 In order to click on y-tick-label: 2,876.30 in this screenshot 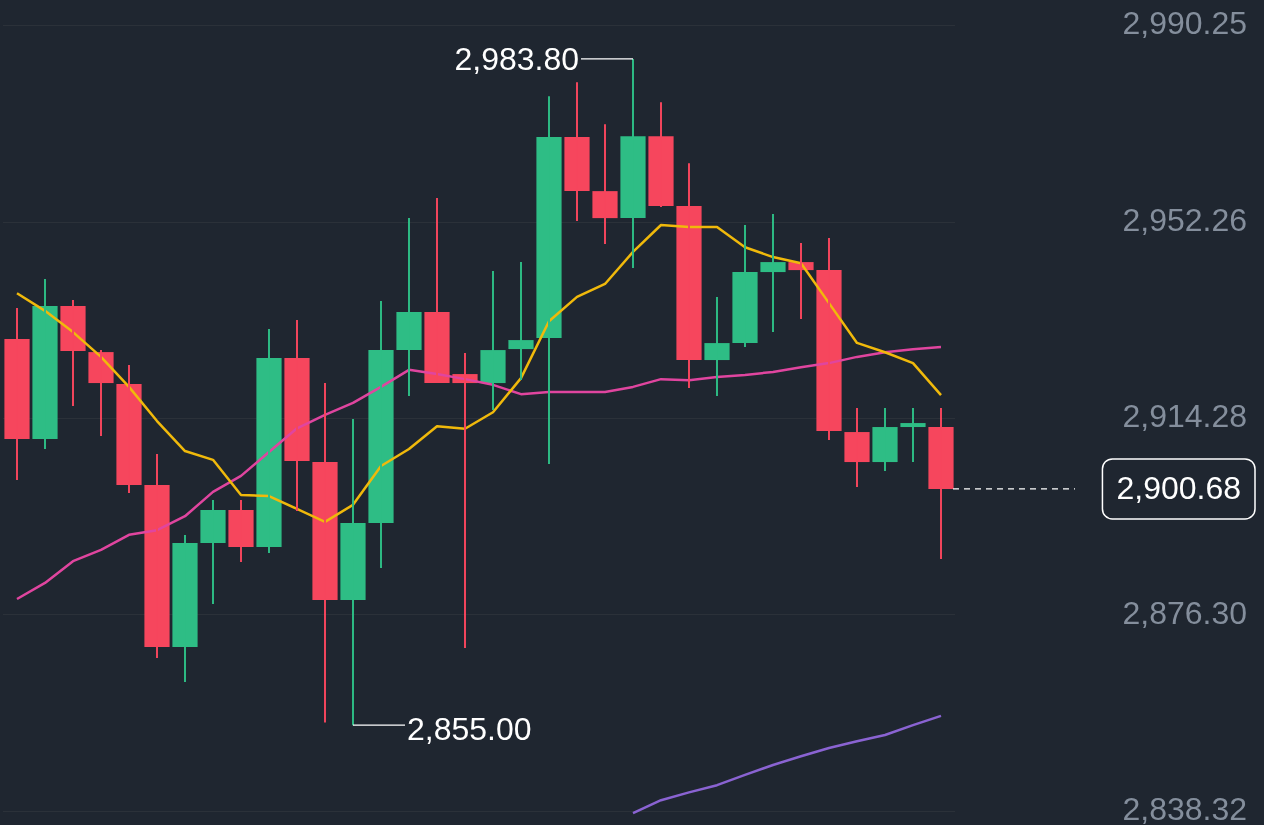, I will do `click(1184, 612)`.